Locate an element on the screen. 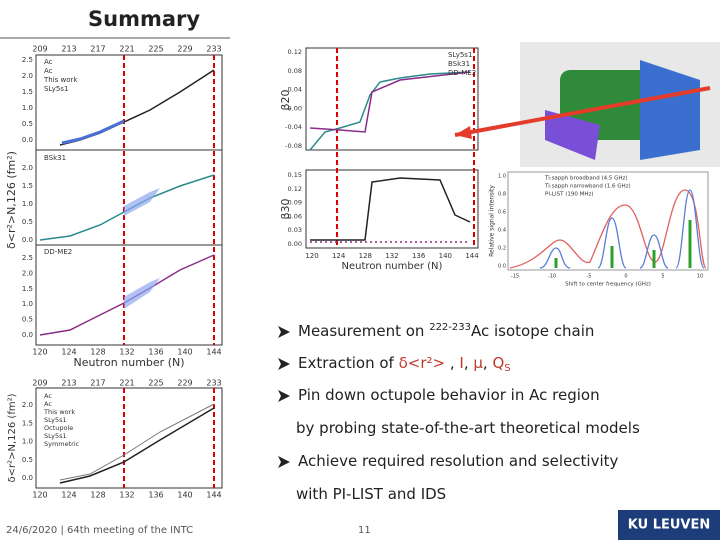 The height and width of the screenshot is (540, 720). page-number: 11 is located at coordinates (364, 530).